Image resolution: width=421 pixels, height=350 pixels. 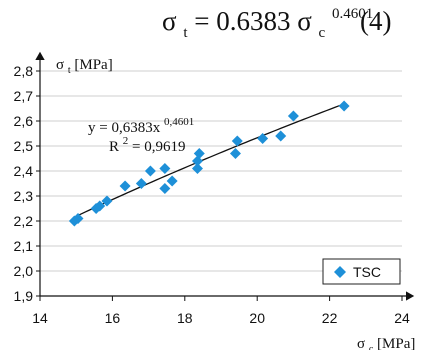 I want to click on y-tick-label: 2,4, so click(x=24, y=171).